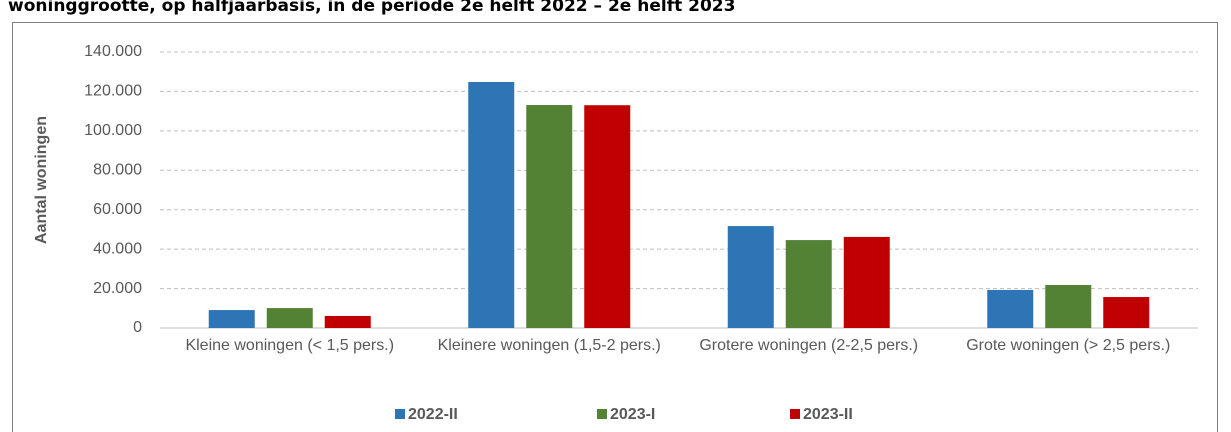 The width and height of the screenshot is (1231, 432). What do you see at coordinates (117, 248) in the screenshot?
I see `y-tick-label: 40.000` at bounding box center [117, 248].